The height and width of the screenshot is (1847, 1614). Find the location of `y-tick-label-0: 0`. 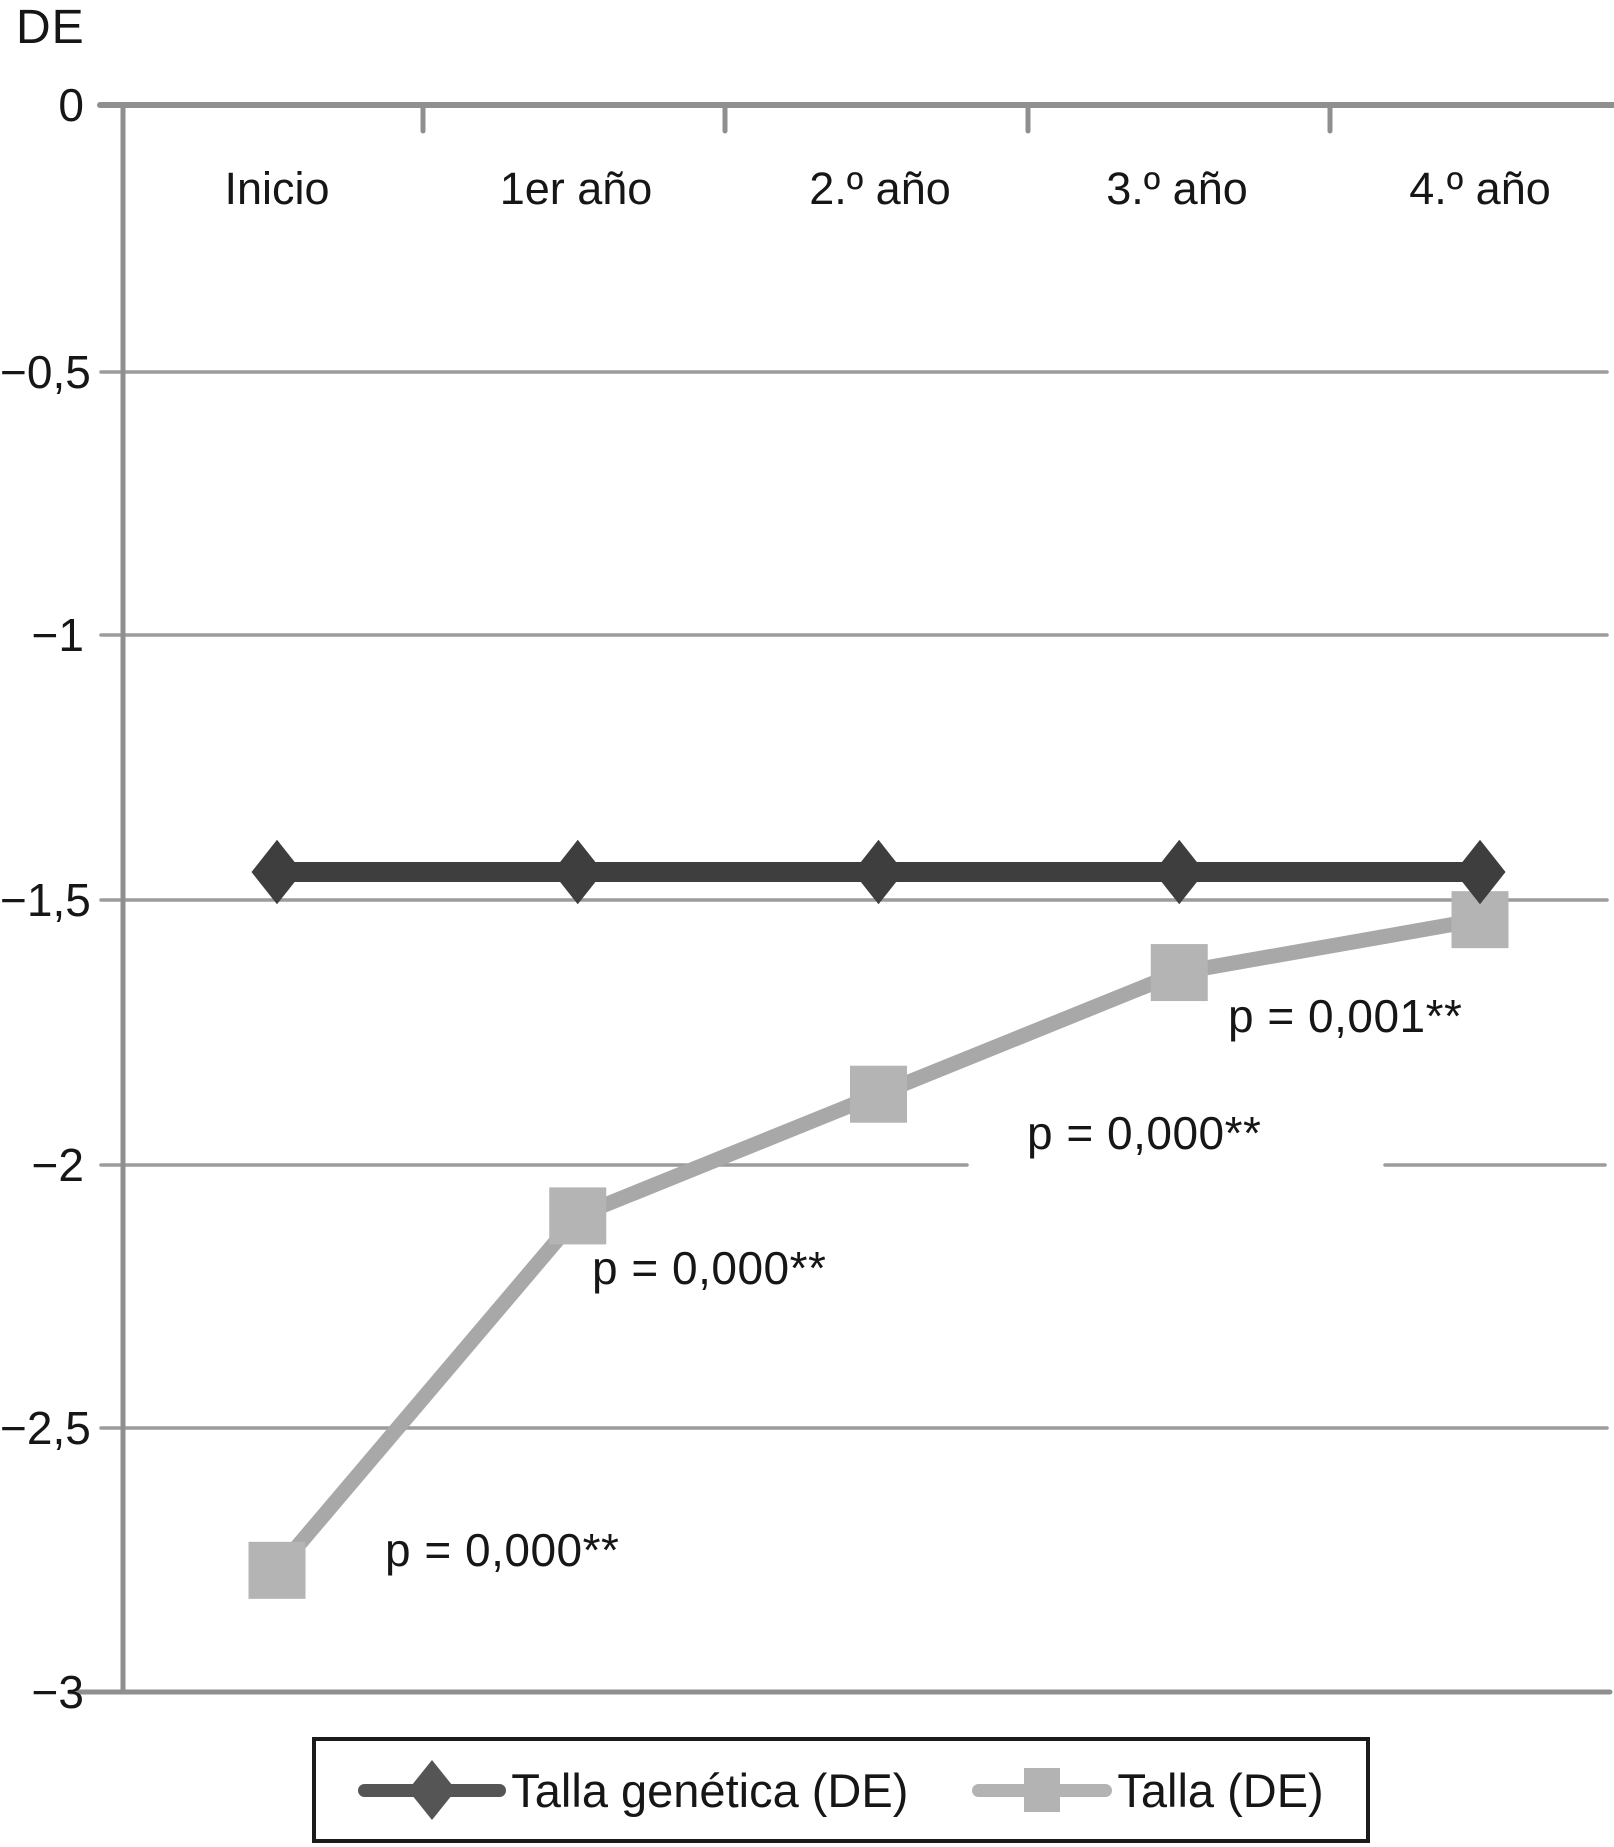

y-tick-label-0: 0 is located at coordinates (71, 105).